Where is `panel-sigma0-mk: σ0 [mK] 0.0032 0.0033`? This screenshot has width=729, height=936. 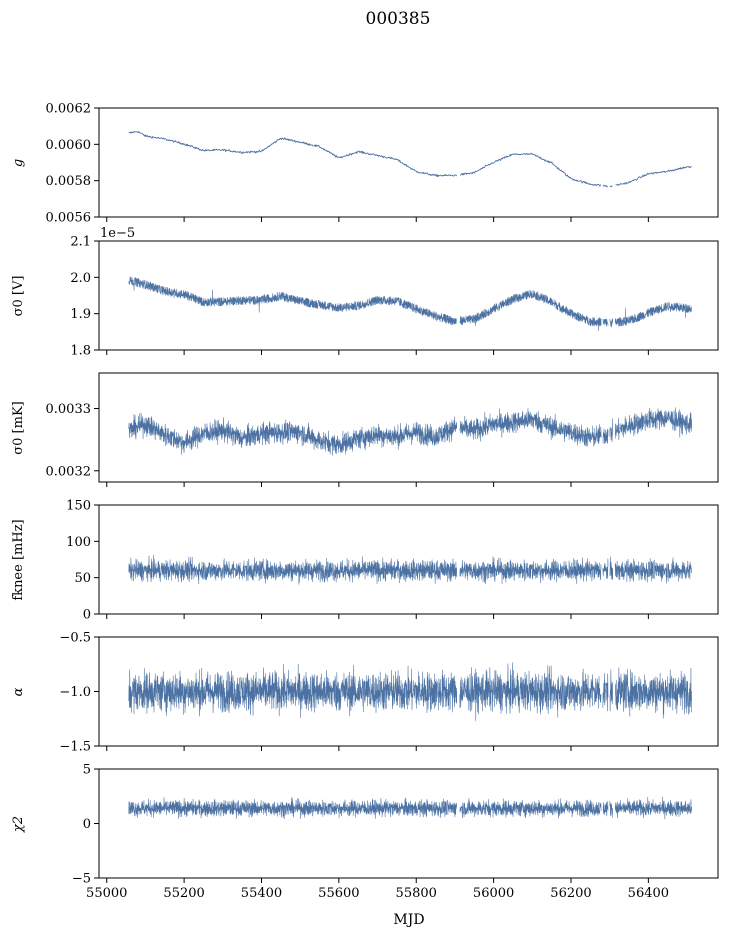
panel-sigma0-mk: σ0 [mK] 0.0032 0.0033 is located at coordinates (365, 429).